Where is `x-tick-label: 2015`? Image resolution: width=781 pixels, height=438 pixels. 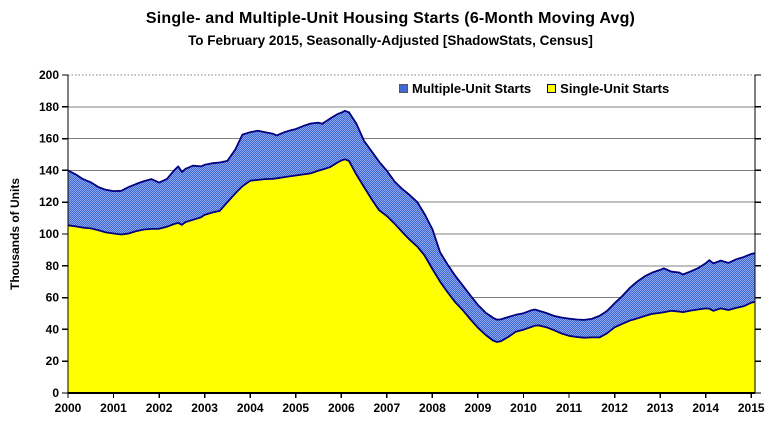 x-tick-label: 2015 is located at coordinates (751, 408).